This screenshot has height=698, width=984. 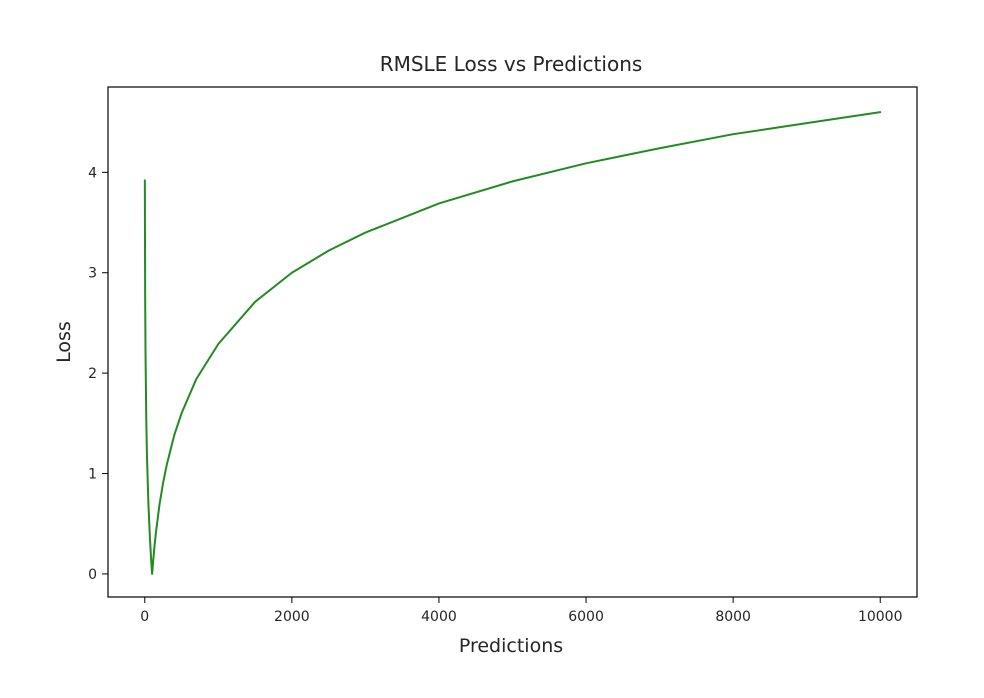 What do you see at coordinates (880, 617) in the screenshot?
I see `x-tick-label: 10000` at bounding box center [880, 617].